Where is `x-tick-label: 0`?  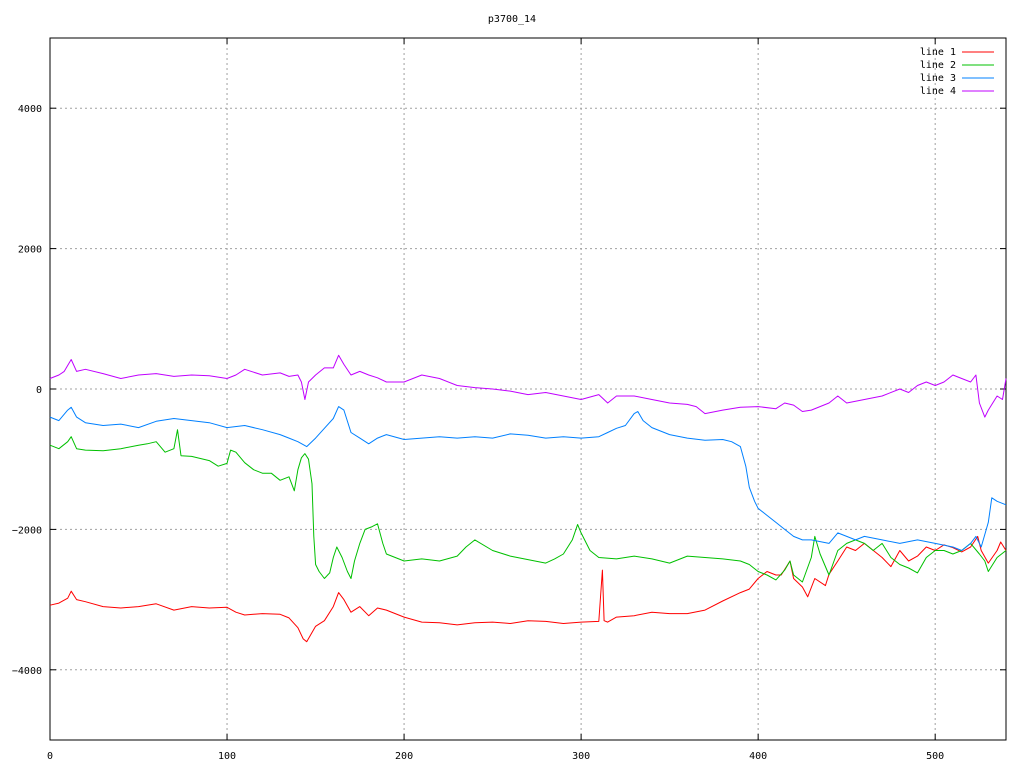 x-tick-label: 0 is located at coordinates (50, 756).